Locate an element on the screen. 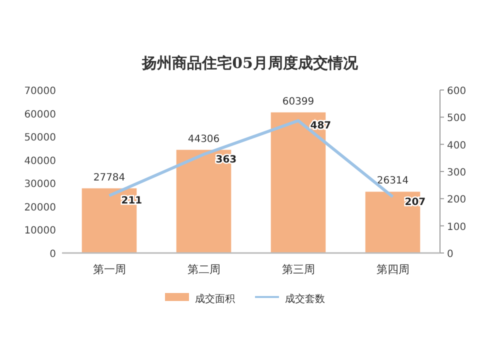 The height and width of the screenshot is (362, 500). x-tick-label: 第二周 is located at coordinates (203, 269).